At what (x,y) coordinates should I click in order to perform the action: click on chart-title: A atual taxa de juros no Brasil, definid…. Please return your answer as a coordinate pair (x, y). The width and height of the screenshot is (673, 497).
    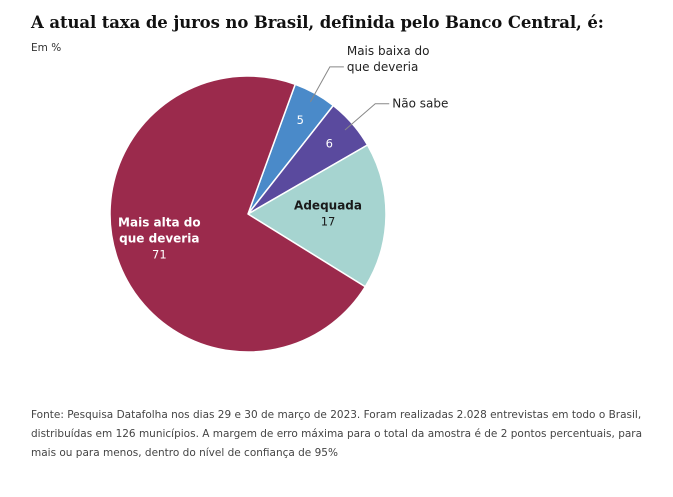
    Looking at the image, I should click on (317, 22).